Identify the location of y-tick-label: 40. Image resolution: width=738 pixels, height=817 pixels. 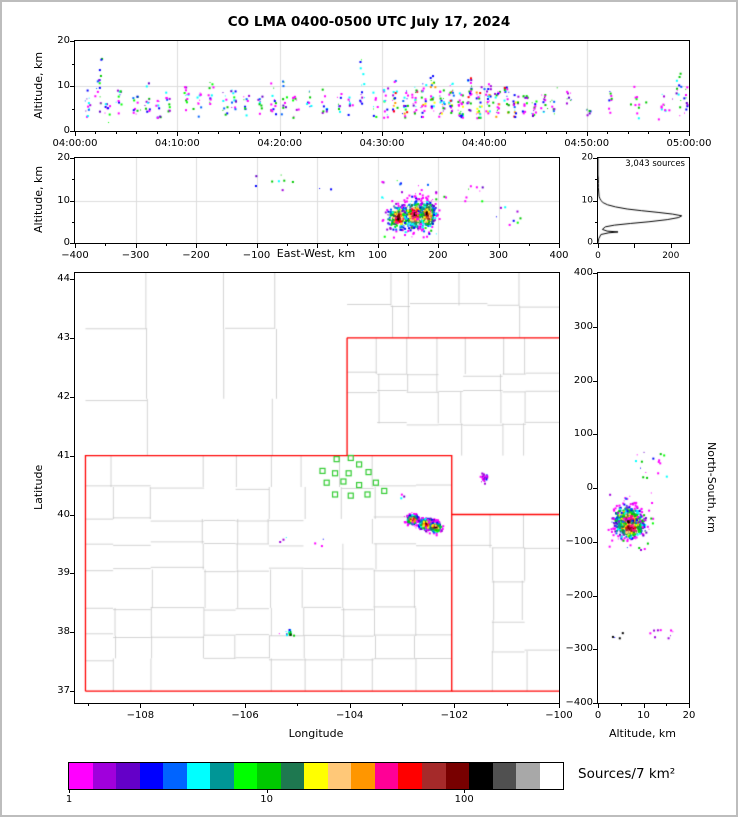
(63, 514).